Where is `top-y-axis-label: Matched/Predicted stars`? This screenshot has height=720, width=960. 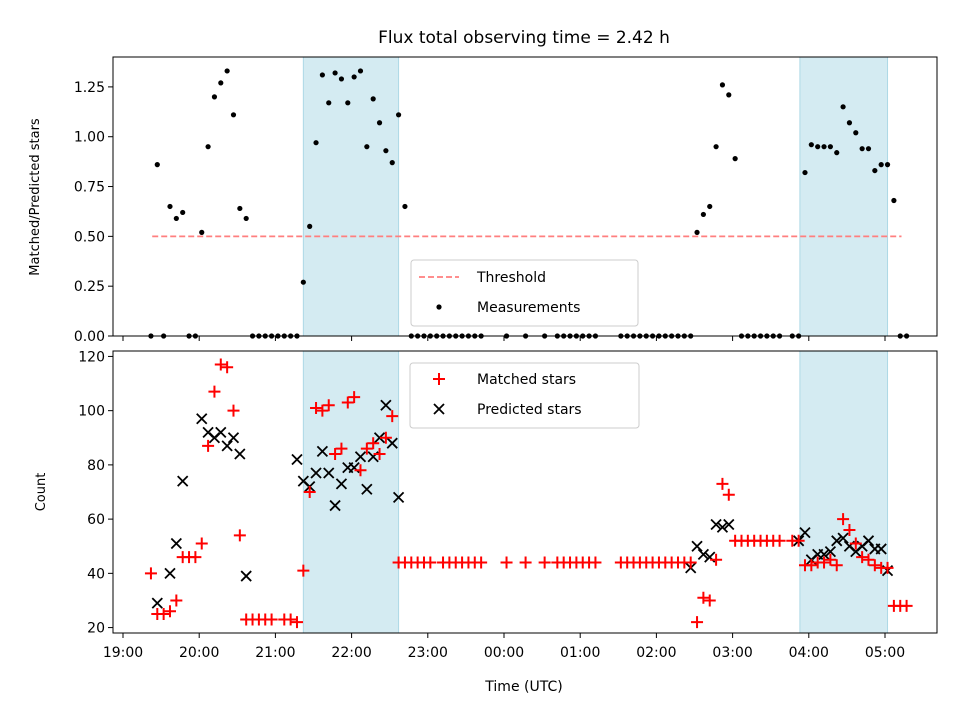
top-y-axis-label: Matched/Predicted stars is located at coordinates (35, 197).